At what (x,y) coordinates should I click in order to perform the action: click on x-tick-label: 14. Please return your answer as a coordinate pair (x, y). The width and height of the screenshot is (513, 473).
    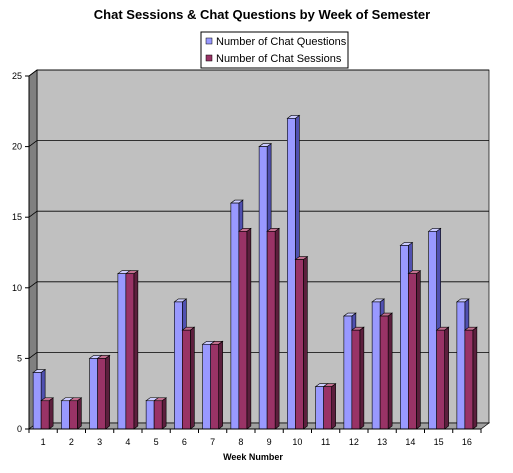
    Looking at the image, I should click on (410, 442).